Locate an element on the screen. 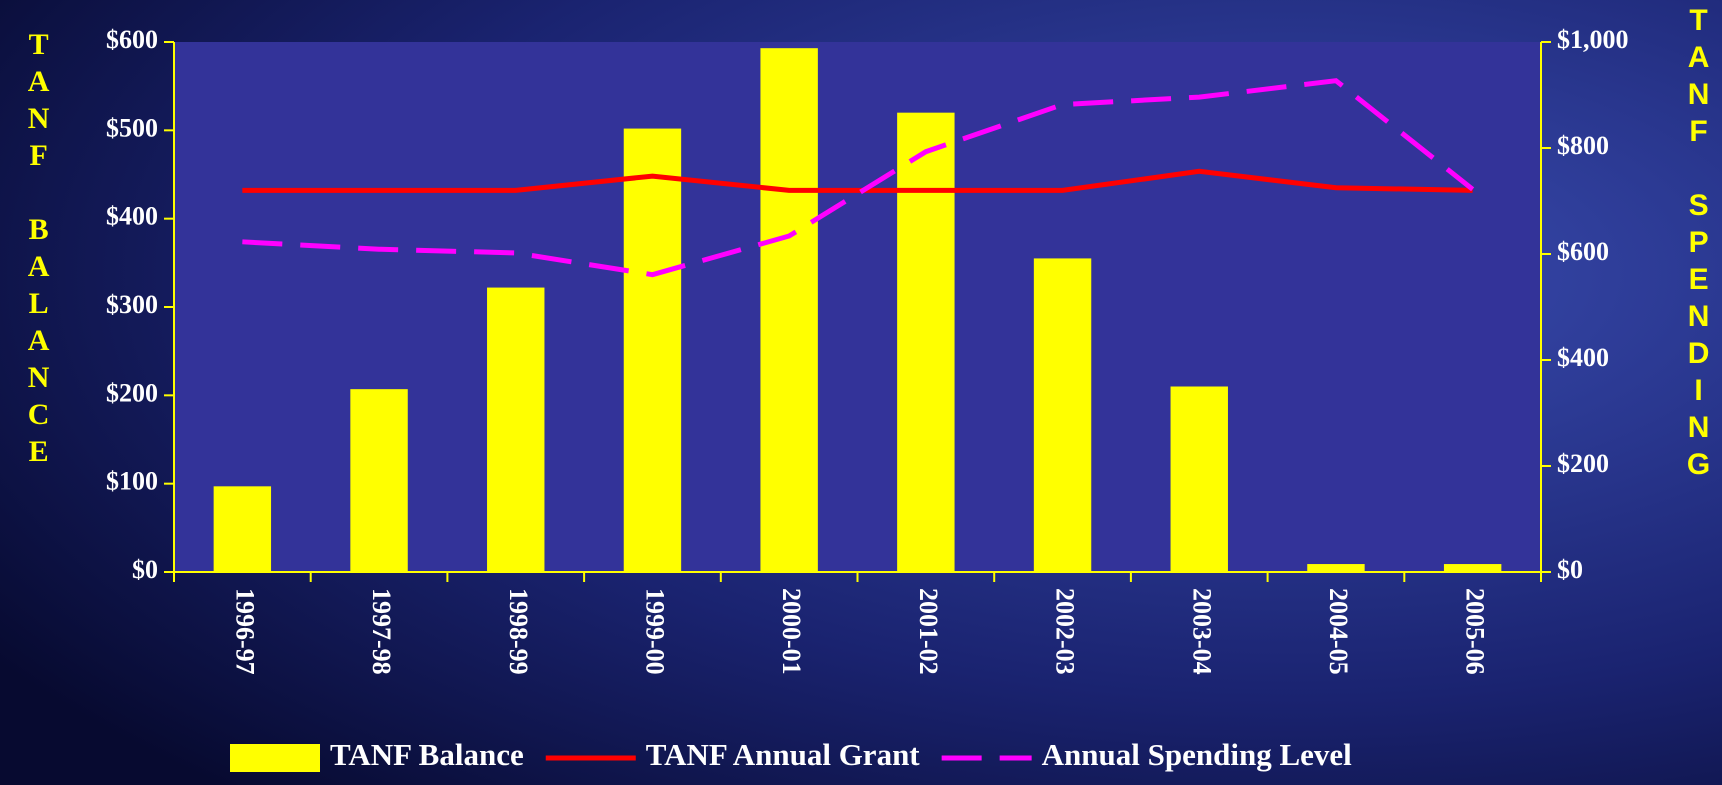 The width and height of the screenshot is (1722, 785). y2-tick-label: $0 is located at coordinates (1570, 569).